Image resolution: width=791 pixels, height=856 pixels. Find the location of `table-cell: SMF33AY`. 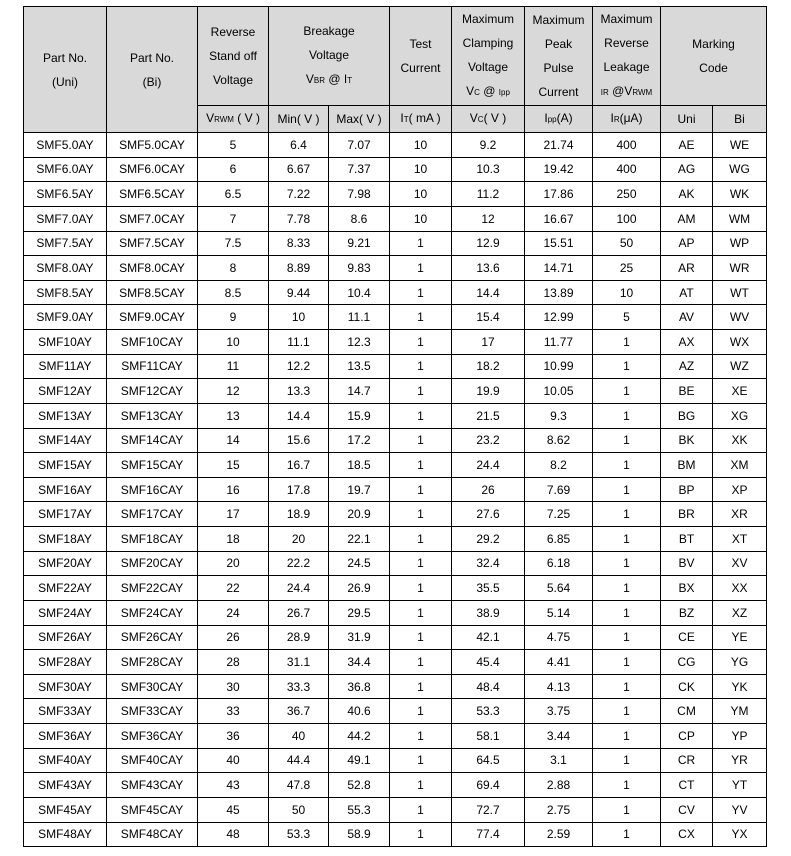

table-cell: SMF33AY is located at coordinates (65, 711).